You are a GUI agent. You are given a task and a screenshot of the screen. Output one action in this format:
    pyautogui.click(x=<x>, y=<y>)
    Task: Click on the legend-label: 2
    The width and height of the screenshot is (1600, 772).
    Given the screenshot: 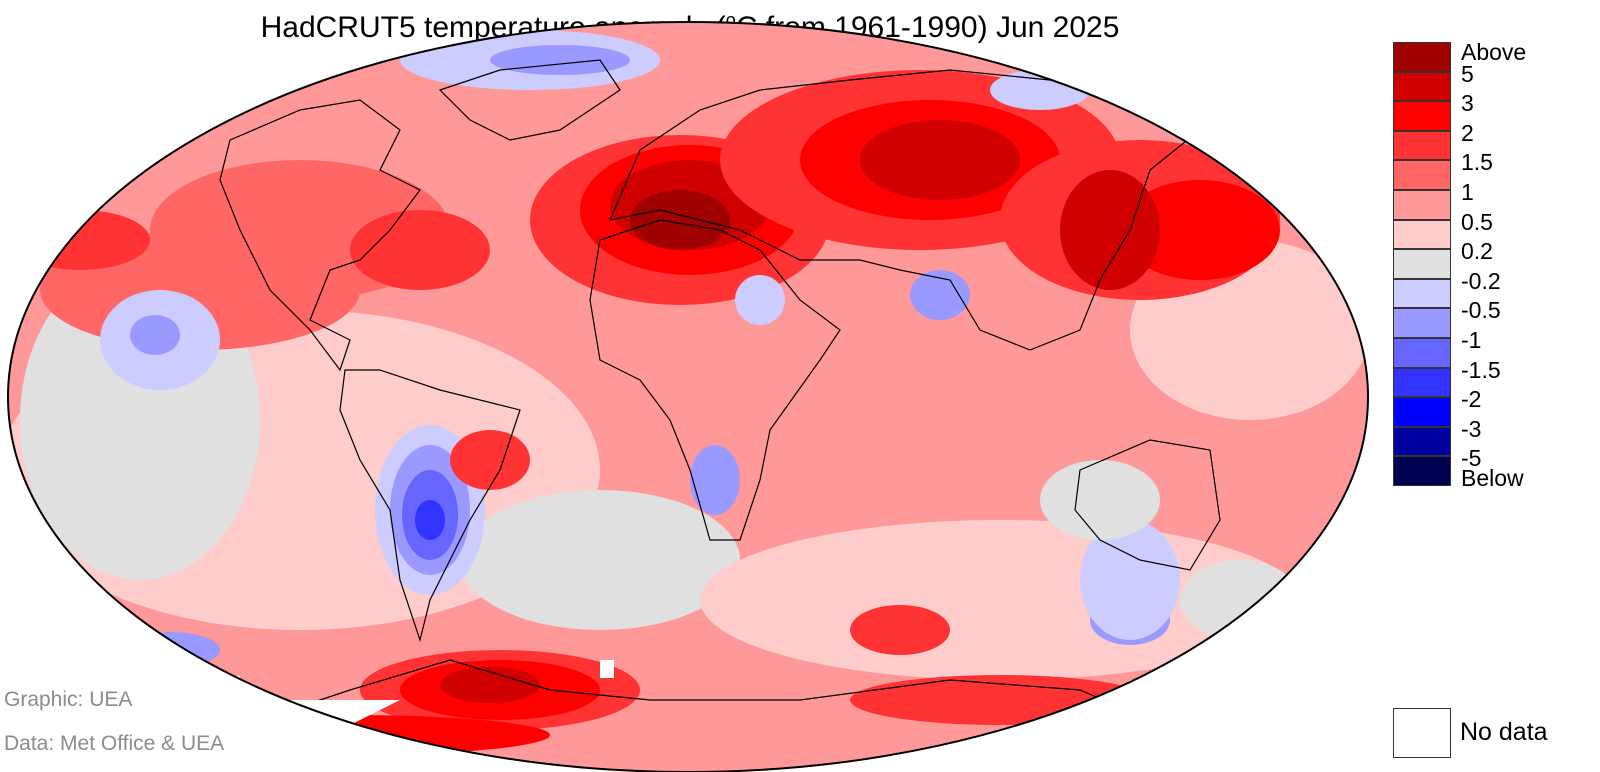 What is the action you would take?
    pyautogui.click(x=1467, y=132)
    